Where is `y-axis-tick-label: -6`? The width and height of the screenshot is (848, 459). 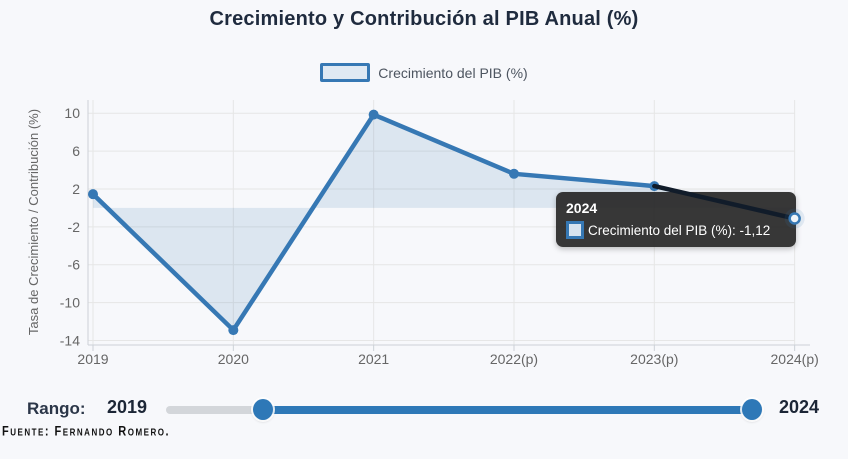
y-axis-tick-label: -6 is located at coordinates (74, 265).